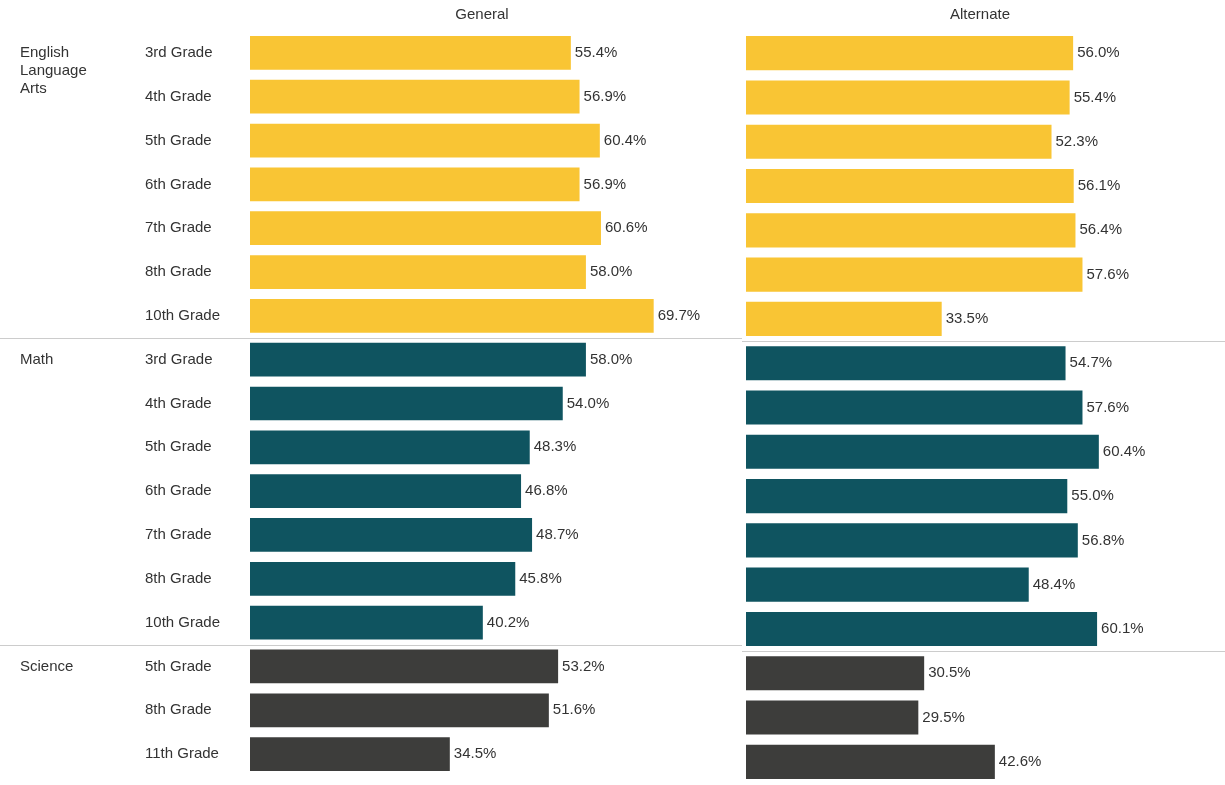 This screenshot has height=785, width=1225. I want to click on data-label: 48.3%, so click(555, 446).